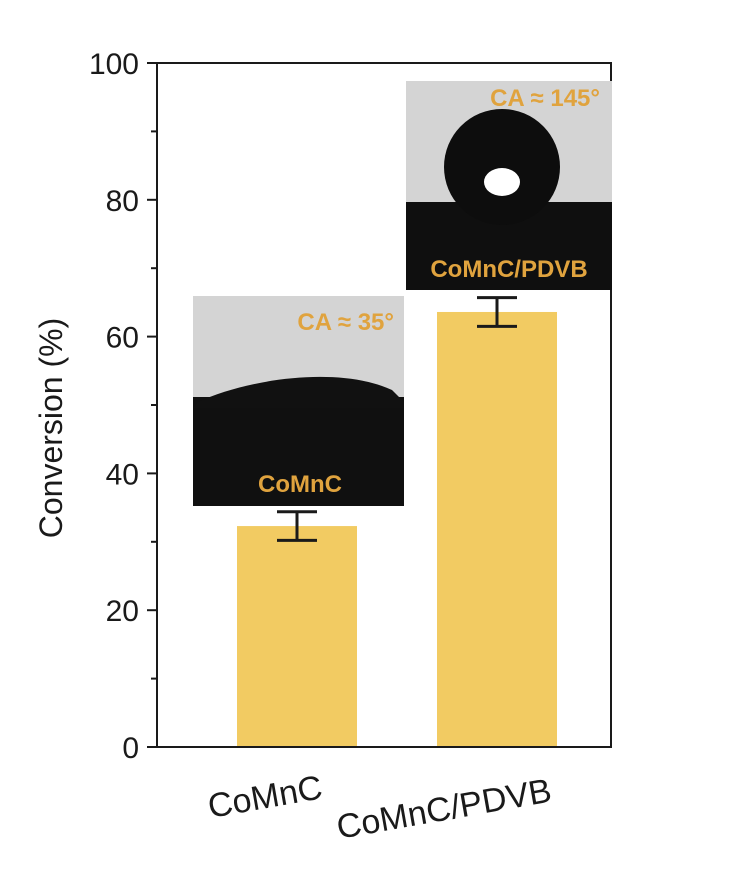  What do you see at coordinates (114, 64) in the screenshot?
I see `y-tick-label: 100` at bounding box center [114, 64].